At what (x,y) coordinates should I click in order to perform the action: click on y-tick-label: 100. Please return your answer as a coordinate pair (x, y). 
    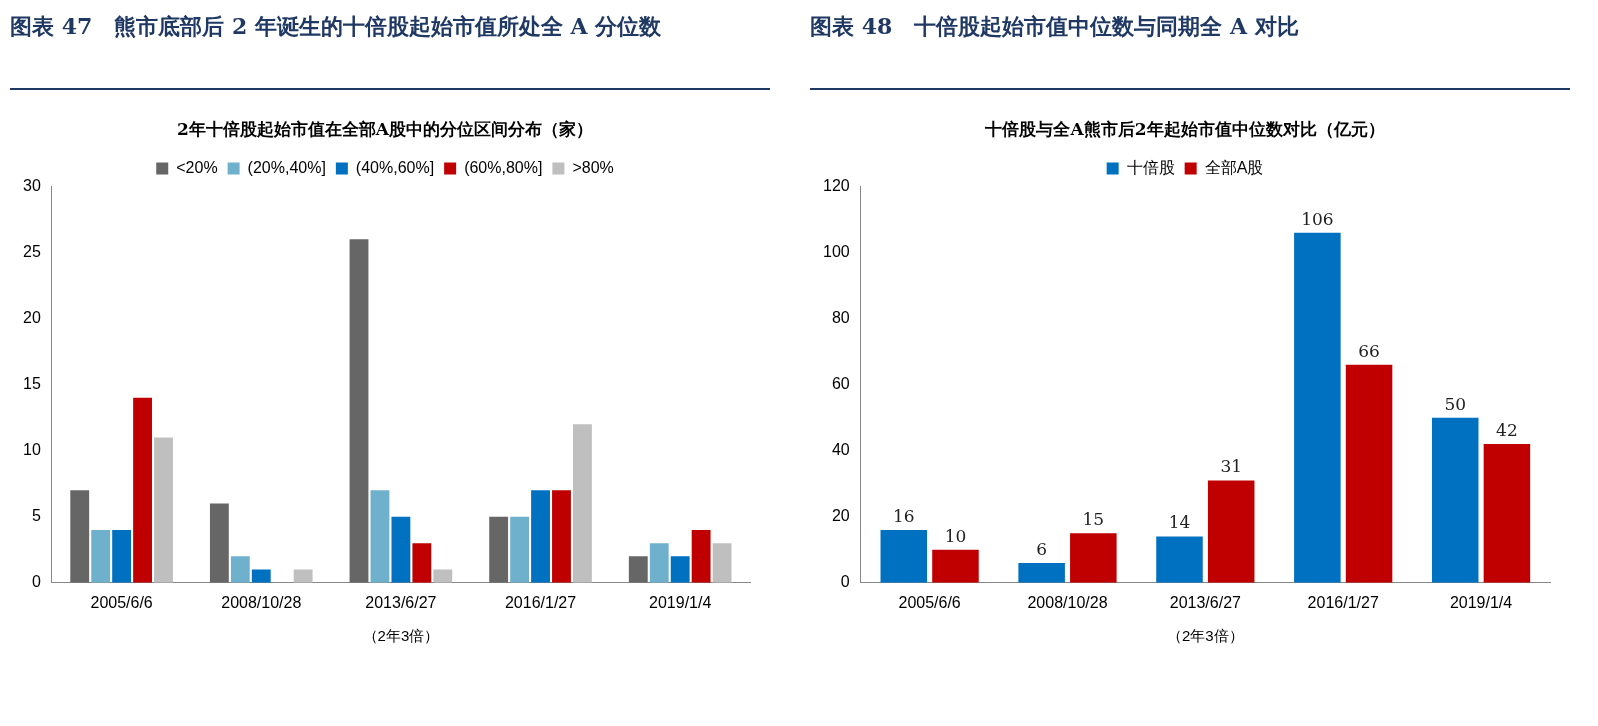
    Looking at the image, I should click on (836, 251).